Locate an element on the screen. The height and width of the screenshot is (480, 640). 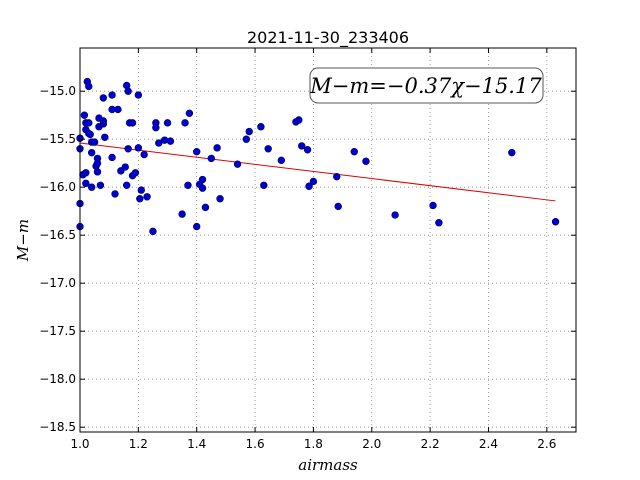
x-tick-label: 2.2 is located at coordinates (430, 444).